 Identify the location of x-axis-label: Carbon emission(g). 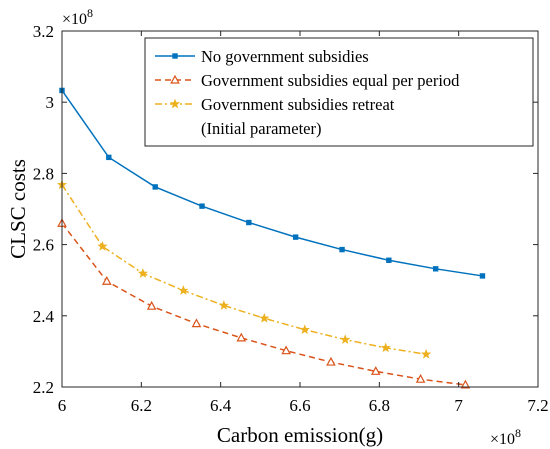
(300, 435).